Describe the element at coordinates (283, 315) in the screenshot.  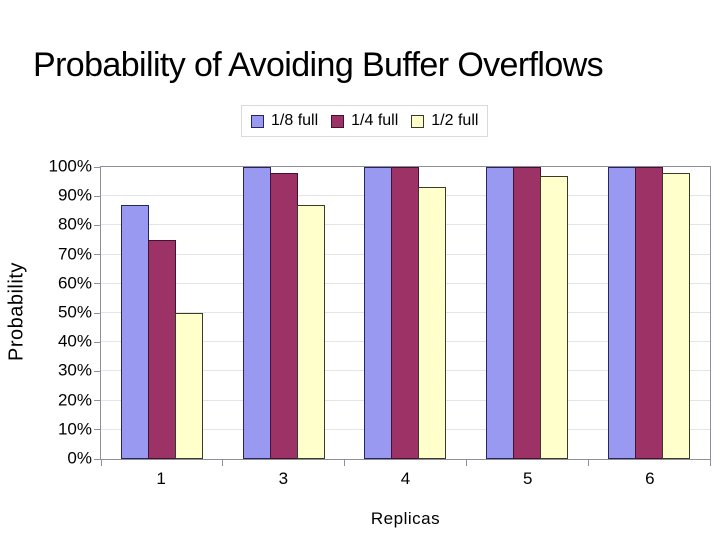
I see `bar-series2-cat3` at that location.